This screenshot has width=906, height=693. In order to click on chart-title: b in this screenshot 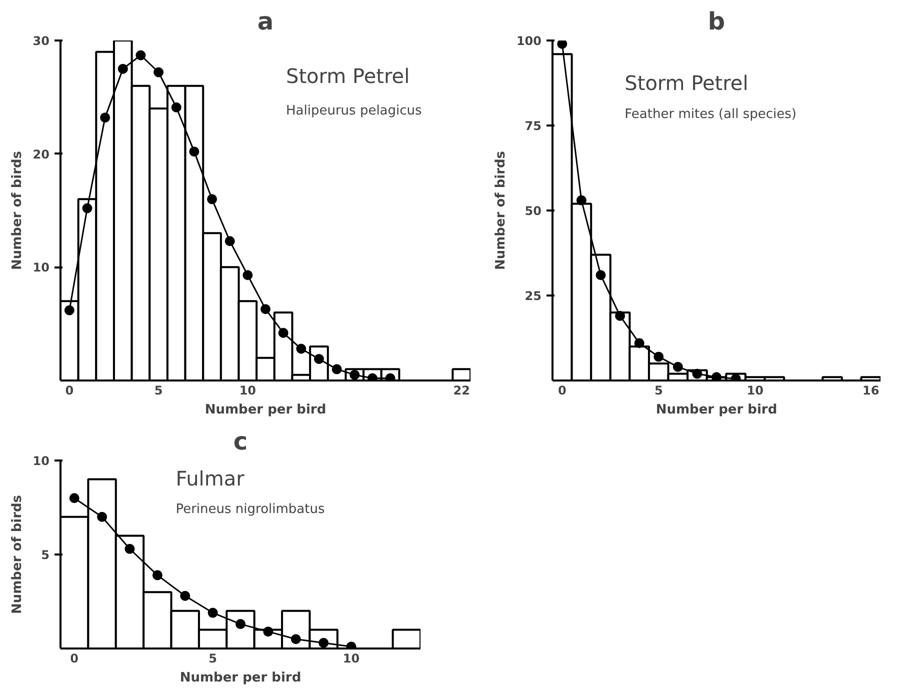, I will do `click(717, 22)`.